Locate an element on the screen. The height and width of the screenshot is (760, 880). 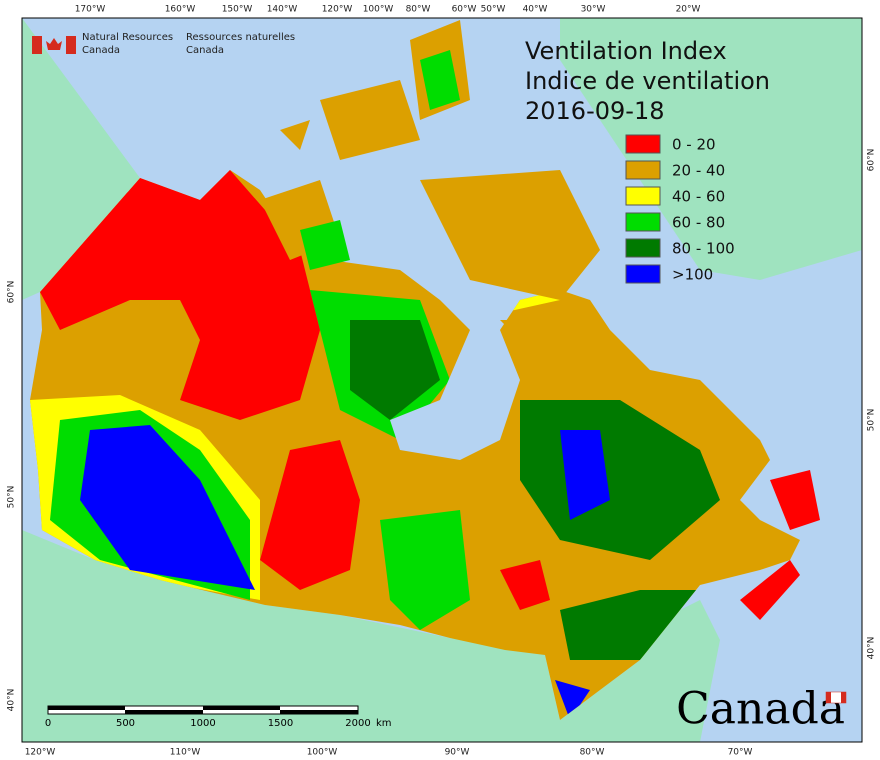
title: 2016-09-18 is located at coordinates (594, 111).